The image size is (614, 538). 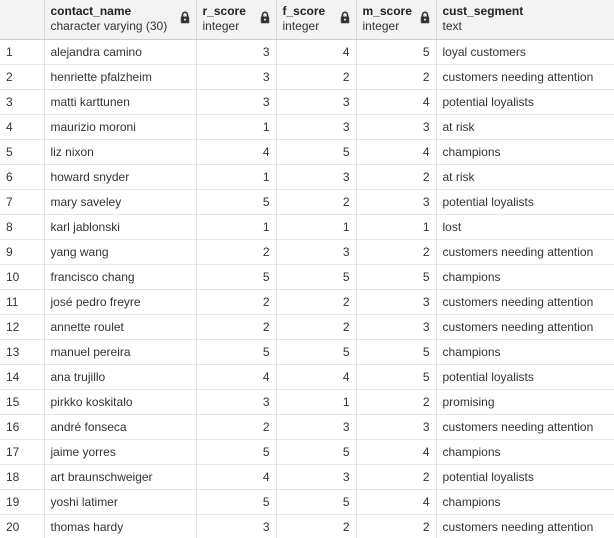 I want to click on table-row: 17 jaime yorres 5 5 4 champions, so click(x=307, y=452).